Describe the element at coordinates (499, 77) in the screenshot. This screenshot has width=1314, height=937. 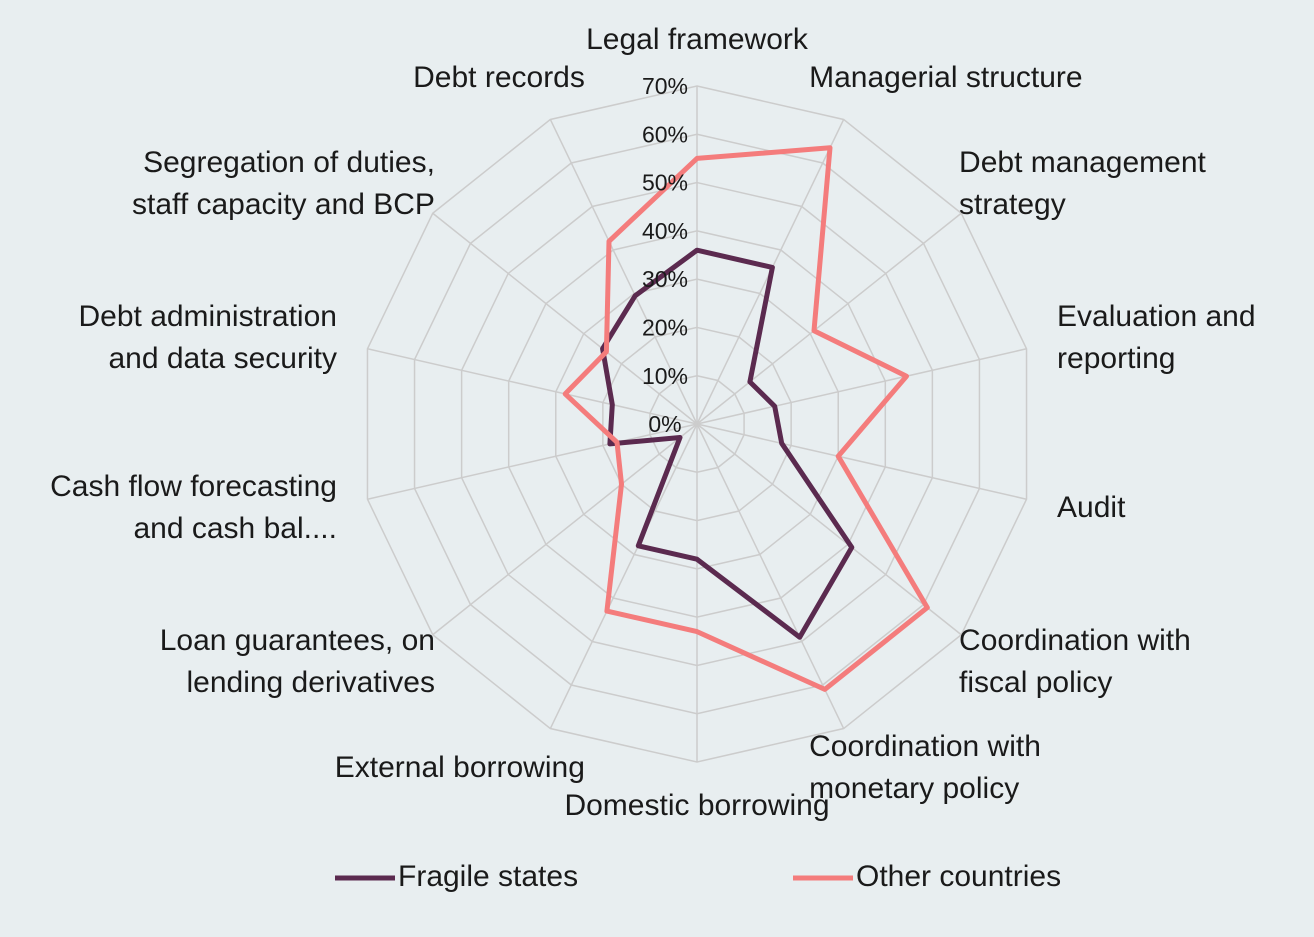
I see `category-label: Debt records` at that location.